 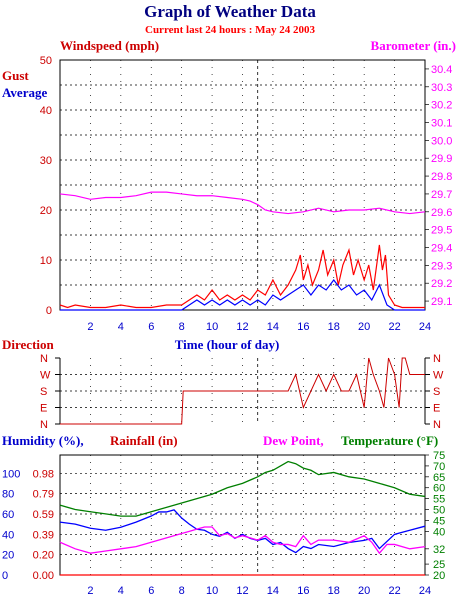 I want to click on y-right-tick-label: 29.8, so click(x=441, y=177).